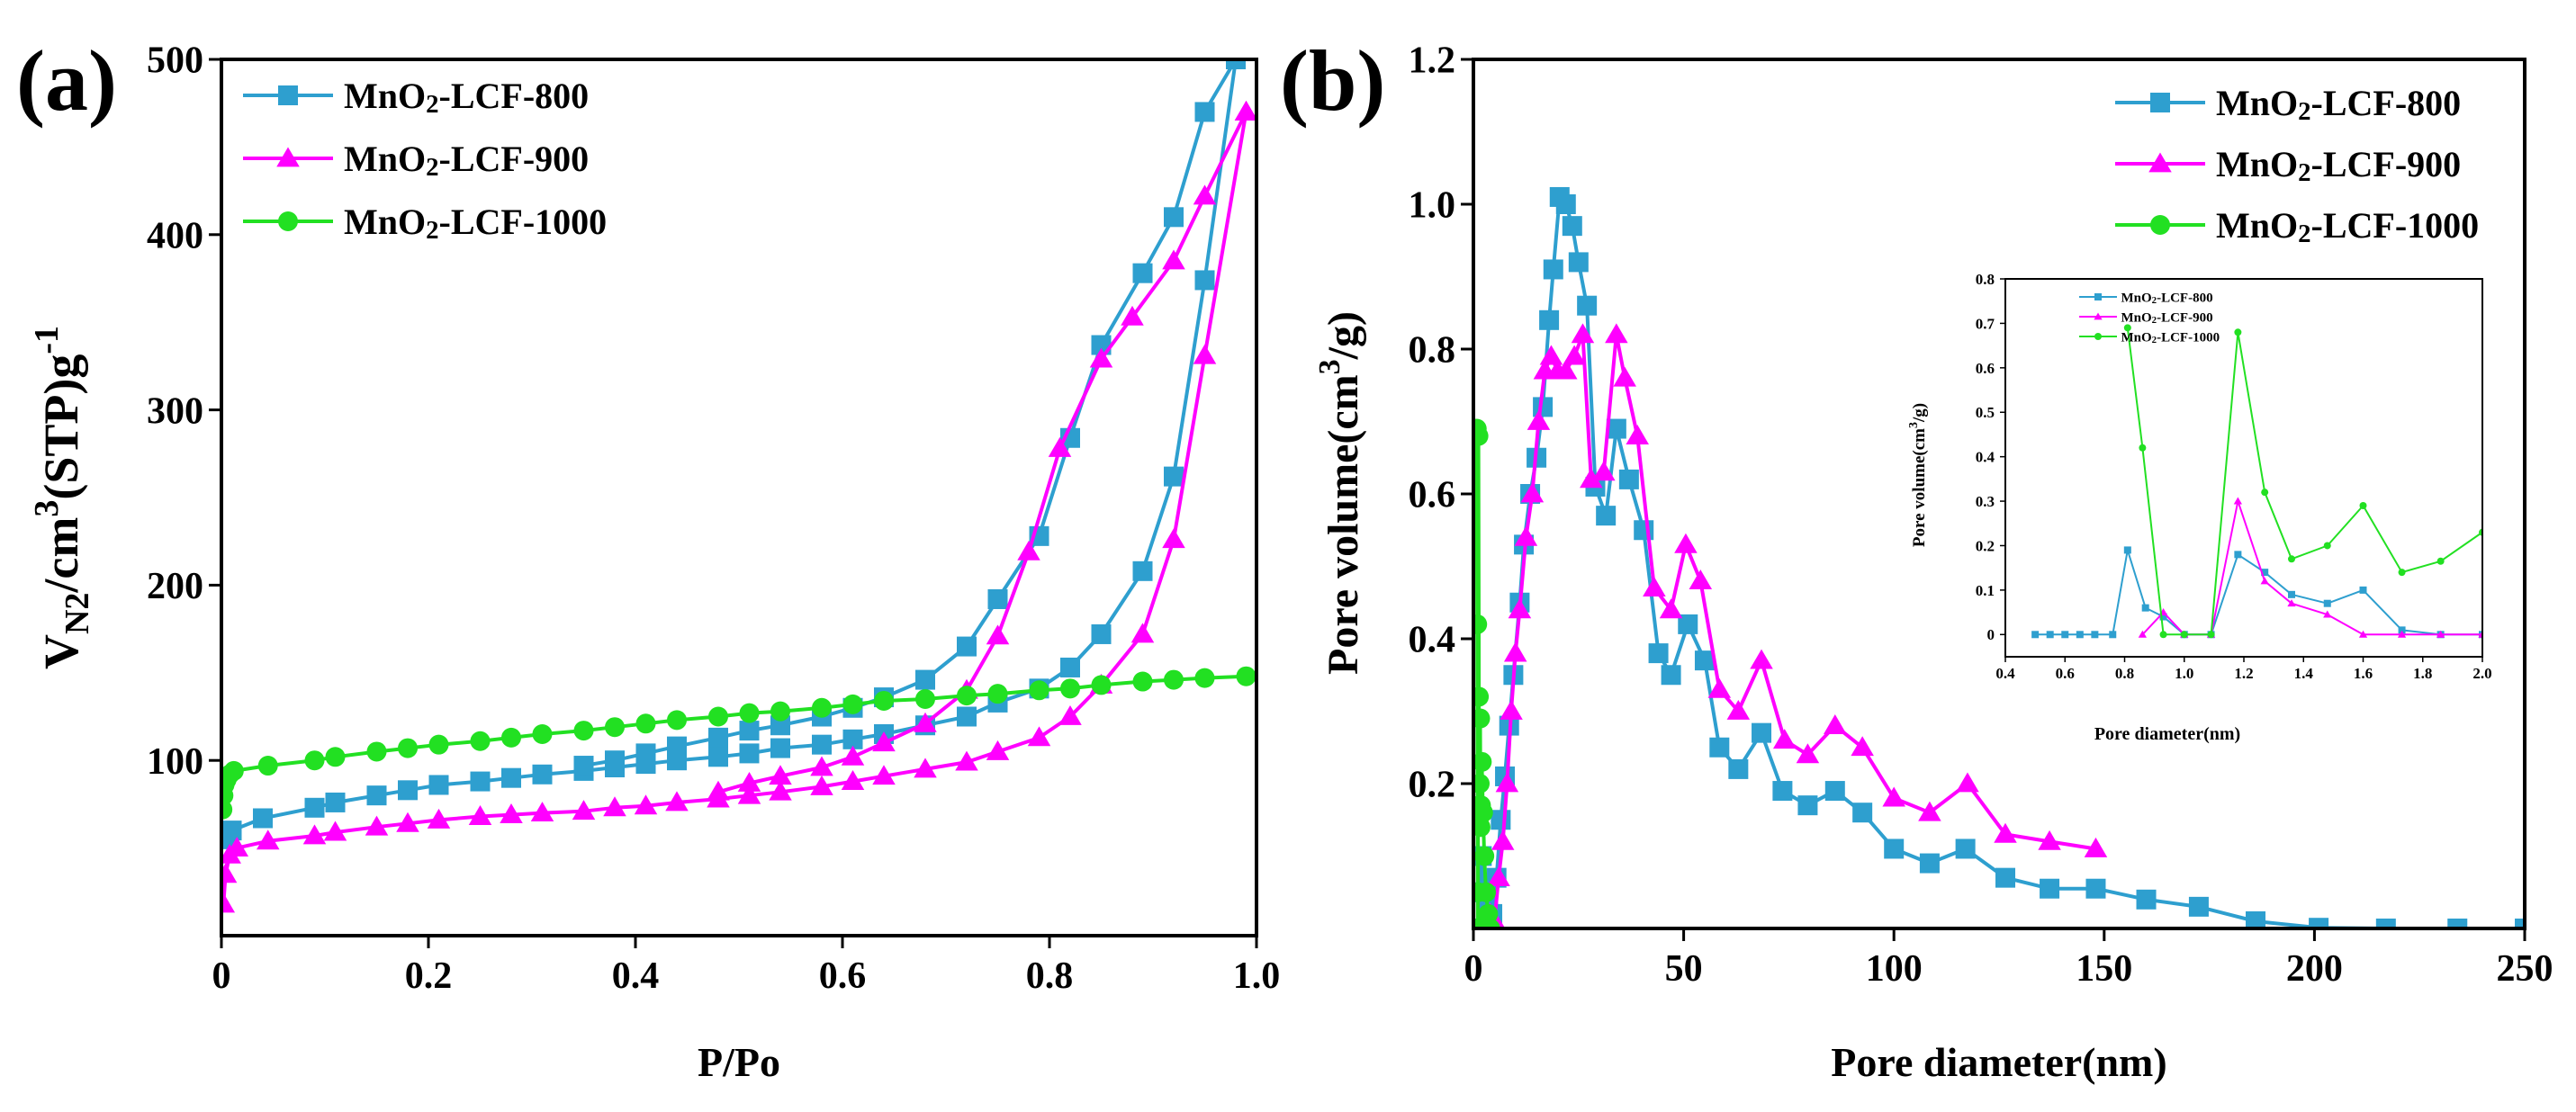 Image resolution: width=2576 pixels, height=1112 pixels. What do you see at coordinates (2304, 673) in the screenshot?
I see `x-tick-label: 1.4` at bounding box center [2304, 673].